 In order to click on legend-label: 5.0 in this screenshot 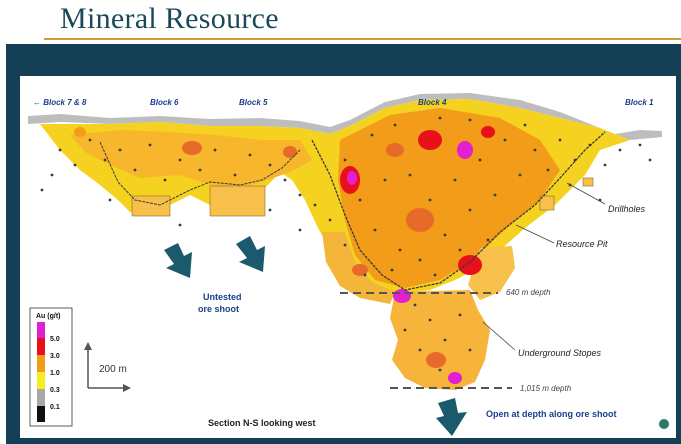, I will do `click(55, 339)`.